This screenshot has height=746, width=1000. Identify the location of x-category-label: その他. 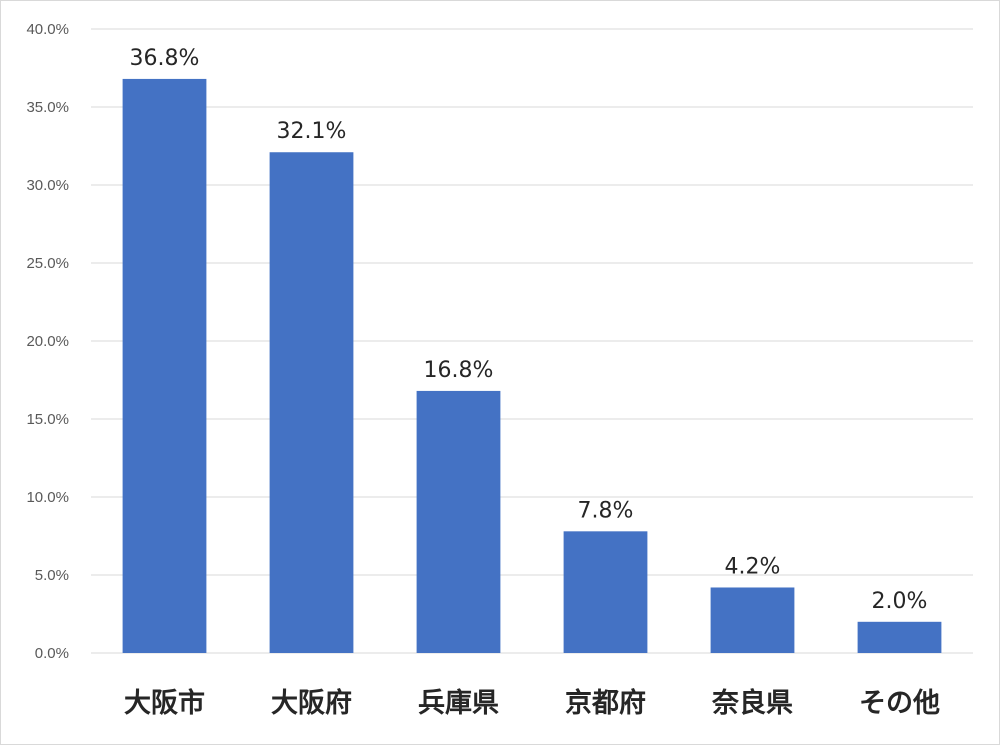
(899, 703).